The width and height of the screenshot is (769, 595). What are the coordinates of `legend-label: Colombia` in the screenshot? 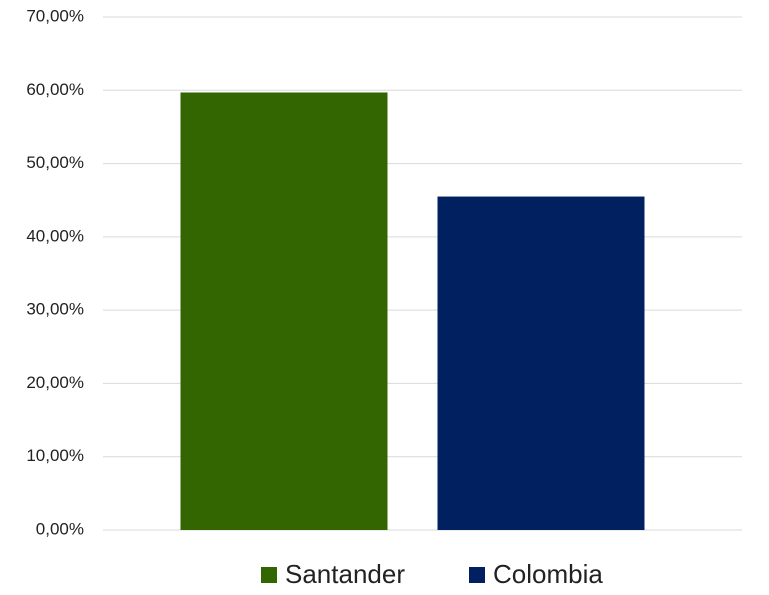 It's located at (548, 574).